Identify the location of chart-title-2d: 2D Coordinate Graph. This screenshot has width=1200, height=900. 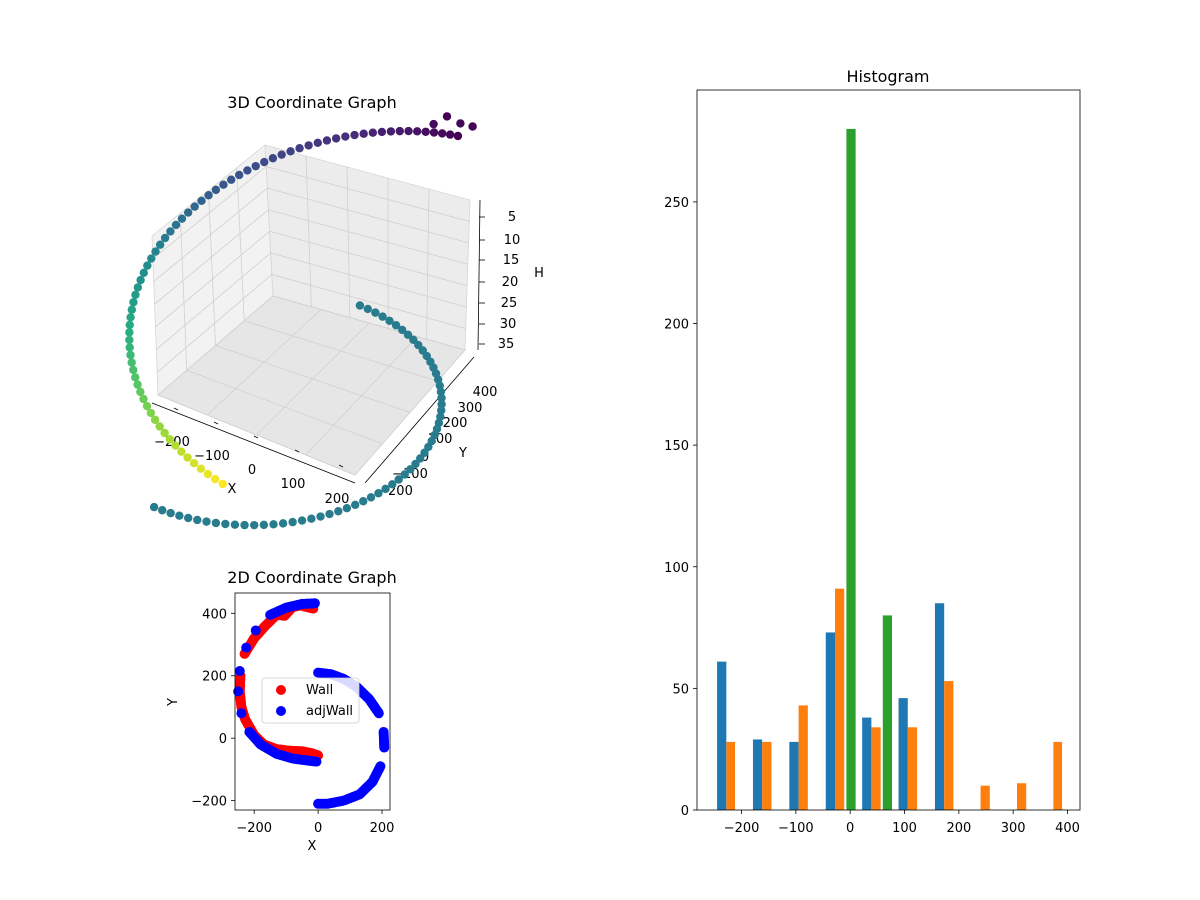
(311, 577).